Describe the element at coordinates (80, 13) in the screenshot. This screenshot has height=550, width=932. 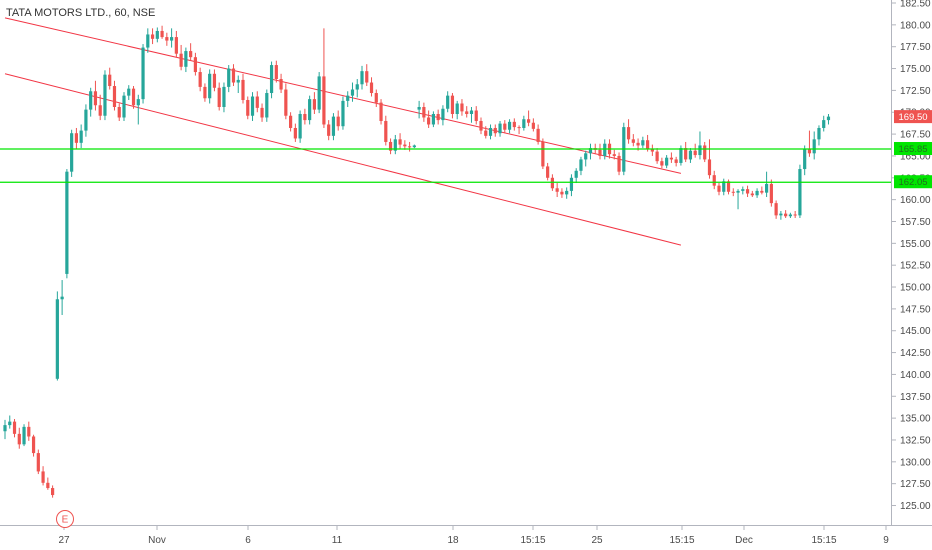
I see `chart-title: TATA MOTORS LTD., 60, NSE` at that location.